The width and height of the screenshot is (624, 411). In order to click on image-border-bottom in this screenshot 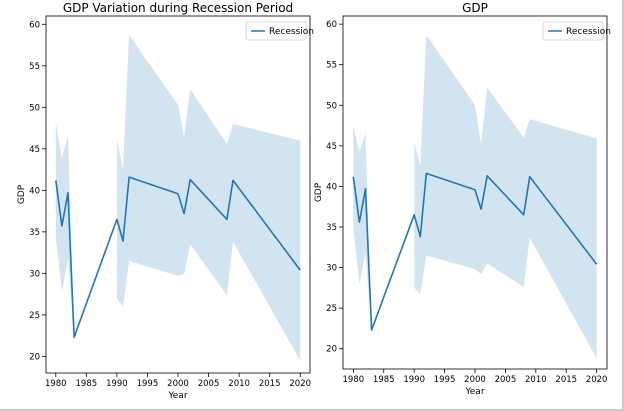, I will do `click(312, 410)`.